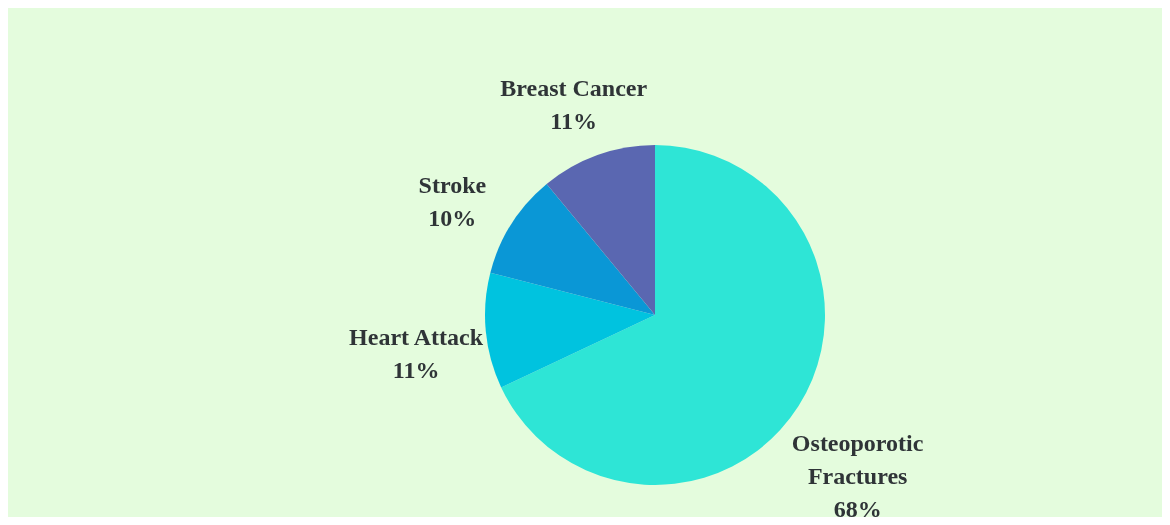 The width and height of the screenshot is (1170, 525). Describe the element at coordinates (857, 508) in the screenshot. I see `data-label: 68%` at that location.